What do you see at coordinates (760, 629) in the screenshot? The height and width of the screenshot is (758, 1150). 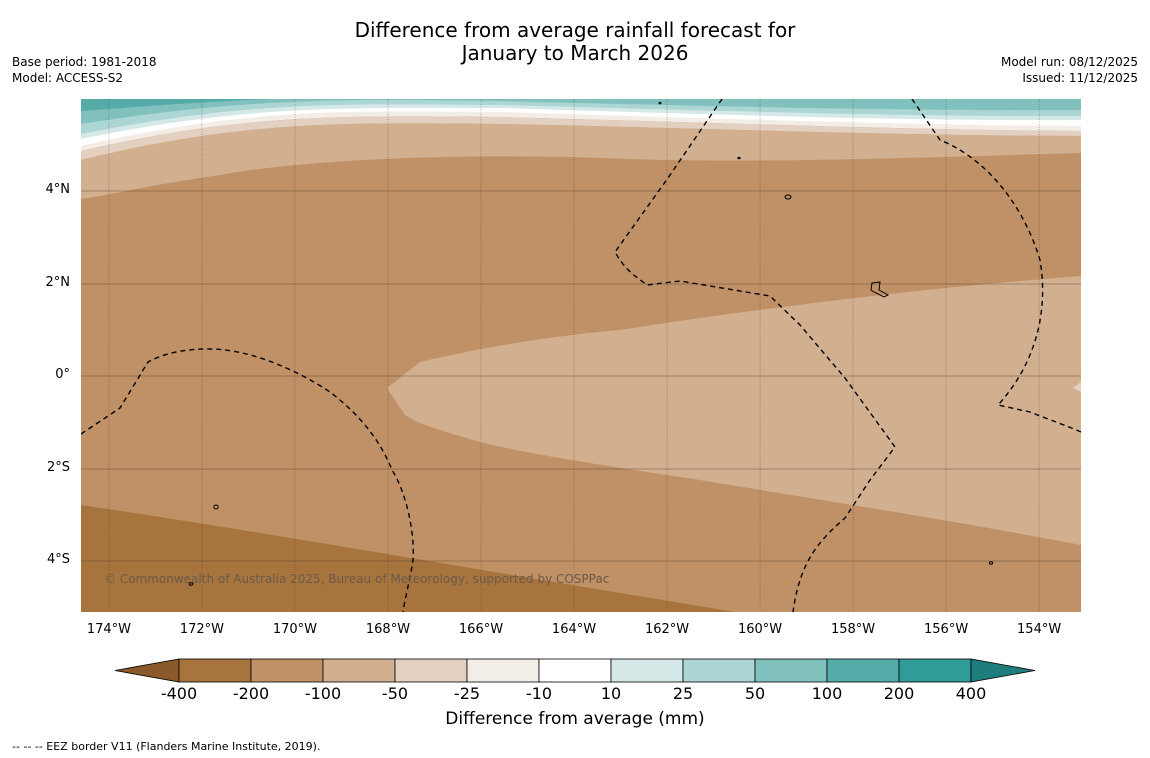 I see `longitude-tick-label: 160°W` at bounding box center [760, 629].